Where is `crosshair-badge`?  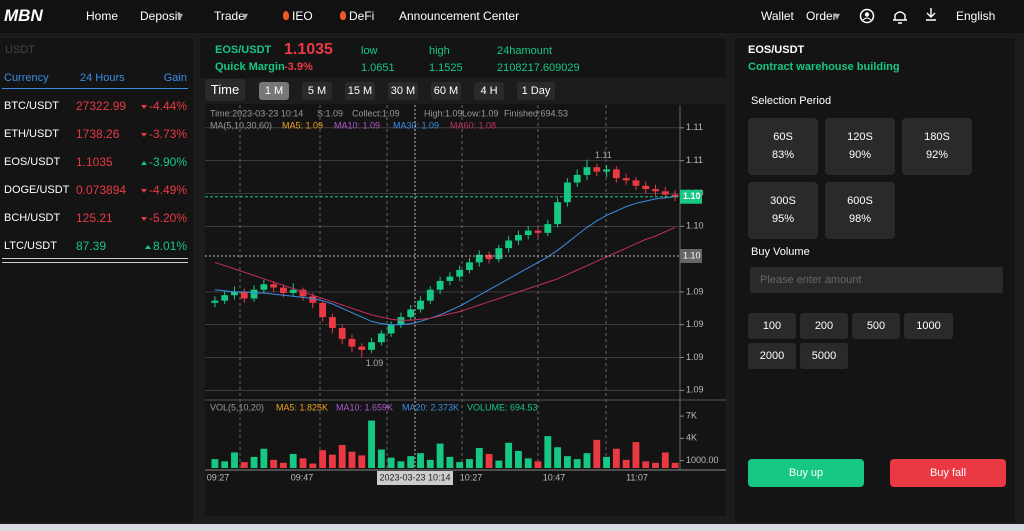 crosshair-badge is located at coordinates (415, 478).